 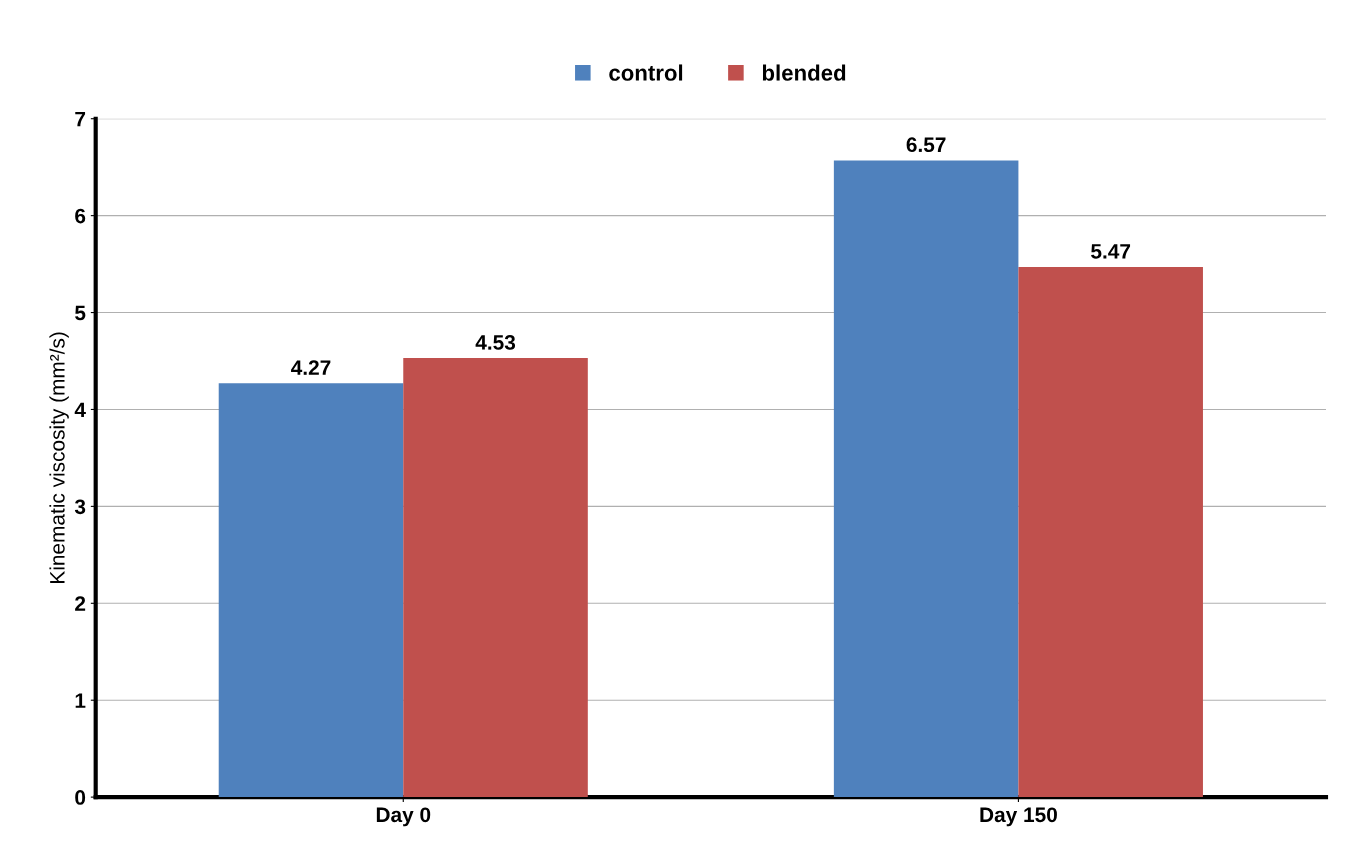 What do you see at coordinates (80, 603) in the screenshot?
I see `y-tick-label: 2` at bounding box center [80, 603].